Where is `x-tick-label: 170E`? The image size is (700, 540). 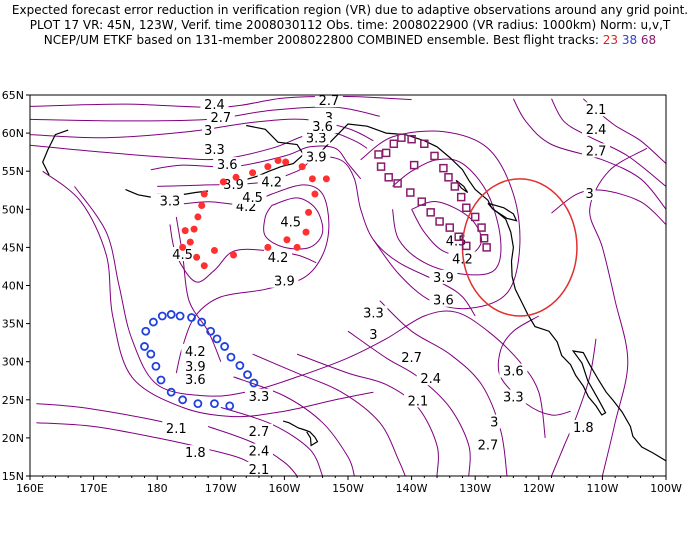 x-tick-label: 170E is located at coordinates (94, 488).